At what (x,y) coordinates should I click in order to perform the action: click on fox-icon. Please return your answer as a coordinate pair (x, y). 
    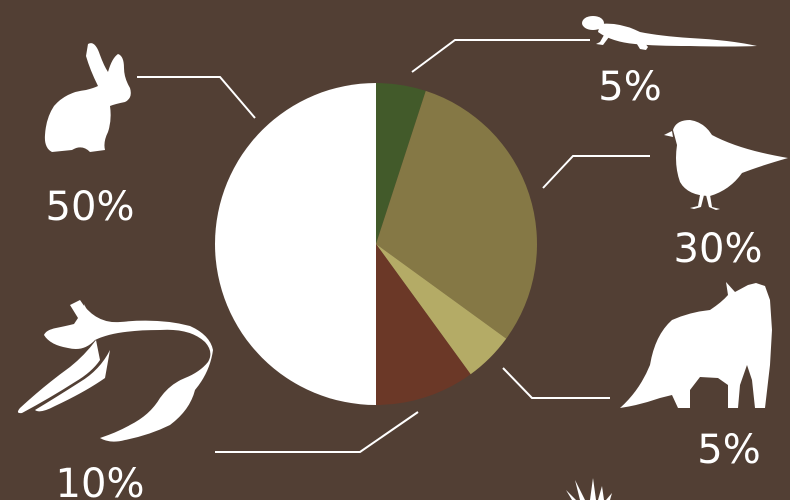
    Looking at the image, I should click on (696, 345).